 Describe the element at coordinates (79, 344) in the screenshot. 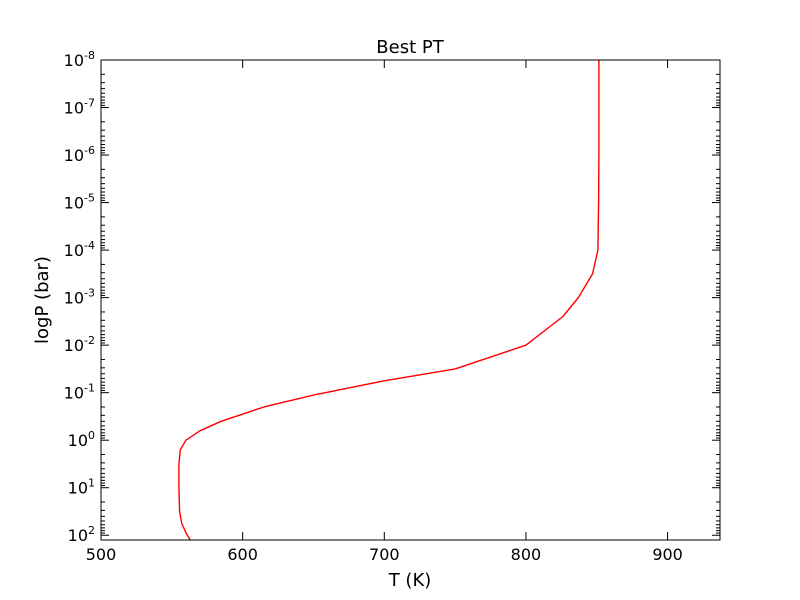

I see `y-tick-label: 10⁻²` at that location.